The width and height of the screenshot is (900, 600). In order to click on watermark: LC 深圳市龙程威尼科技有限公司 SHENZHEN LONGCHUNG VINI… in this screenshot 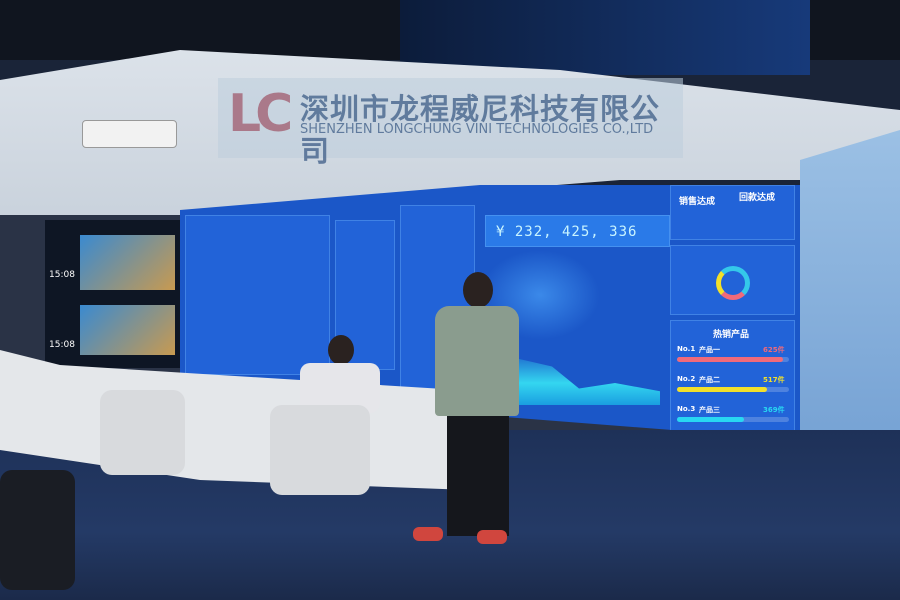, I will do `click(450, 123)`.